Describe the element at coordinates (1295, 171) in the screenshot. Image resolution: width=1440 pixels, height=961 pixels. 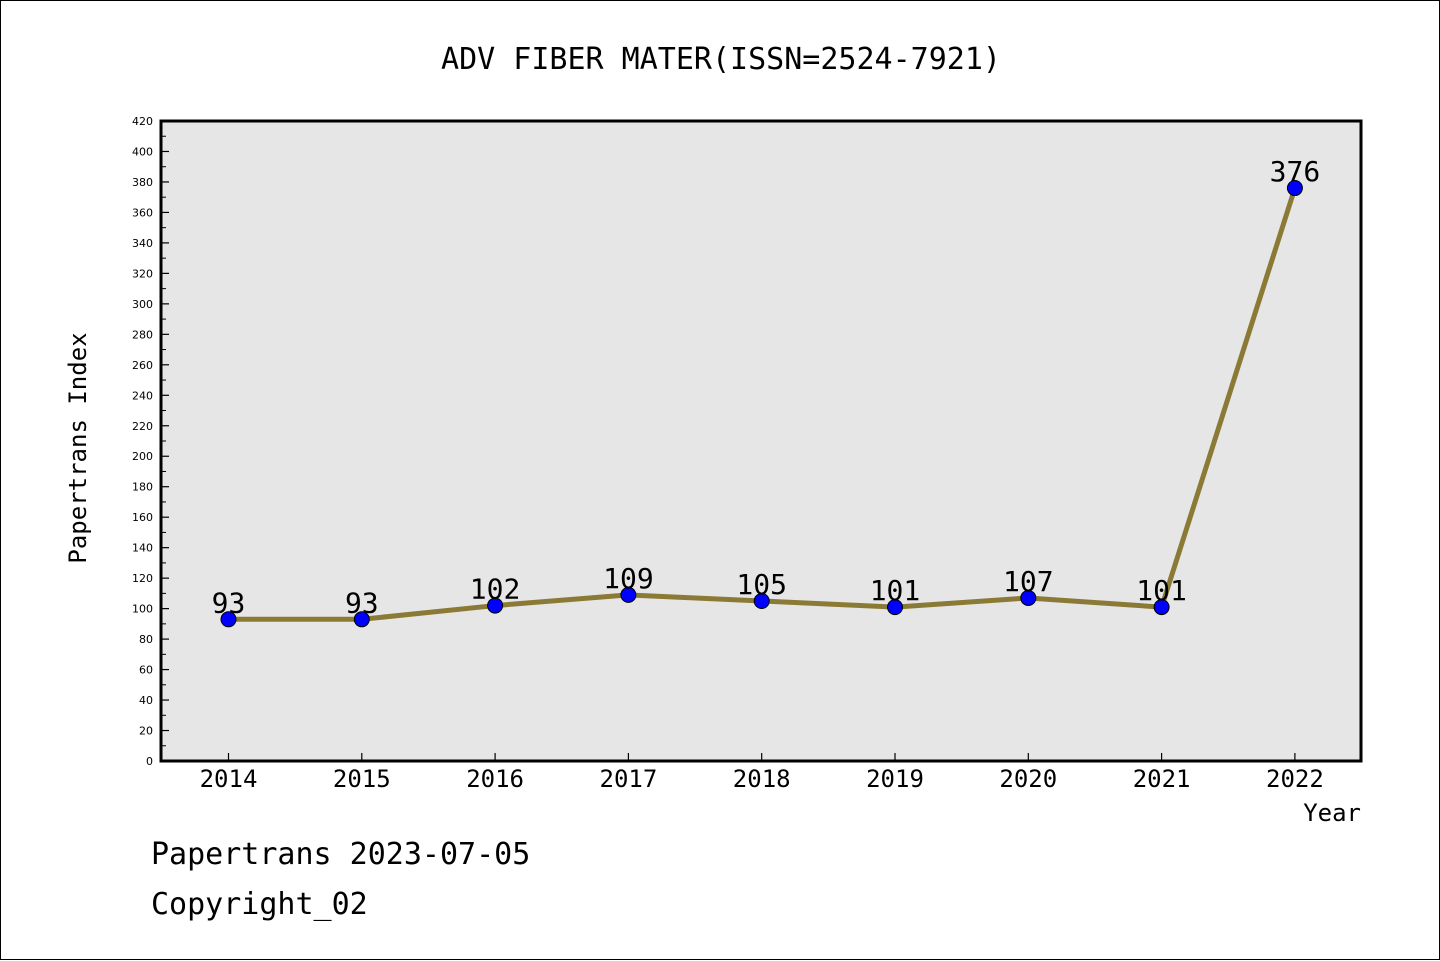
I see `data-label: 376` at that location.